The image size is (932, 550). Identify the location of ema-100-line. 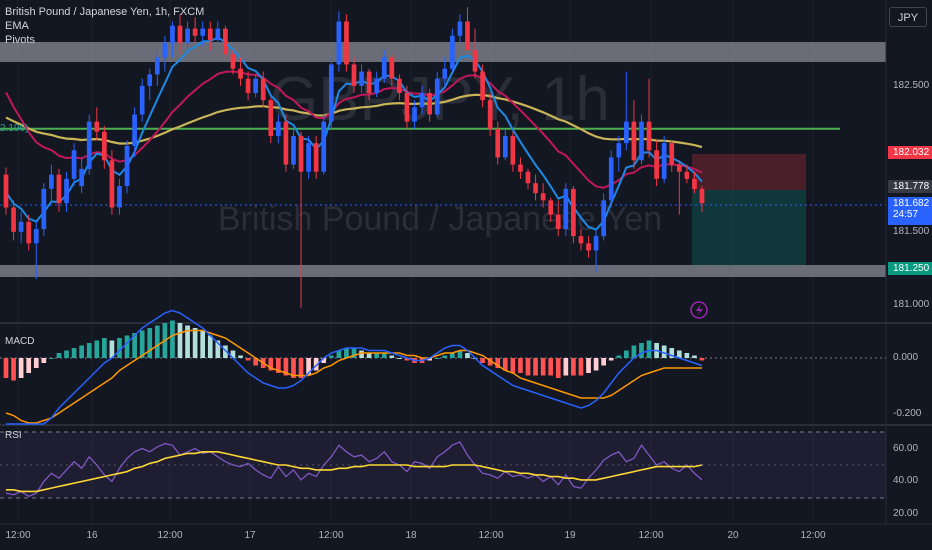
(354, 121).